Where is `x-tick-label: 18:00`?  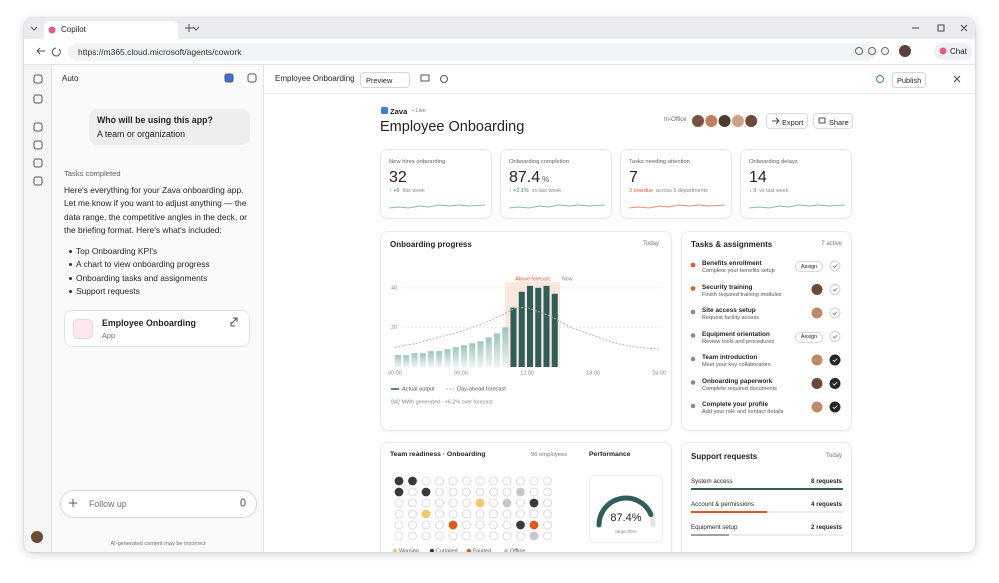 x-tick-label: 18:00 is located at coordinates (593, 373).